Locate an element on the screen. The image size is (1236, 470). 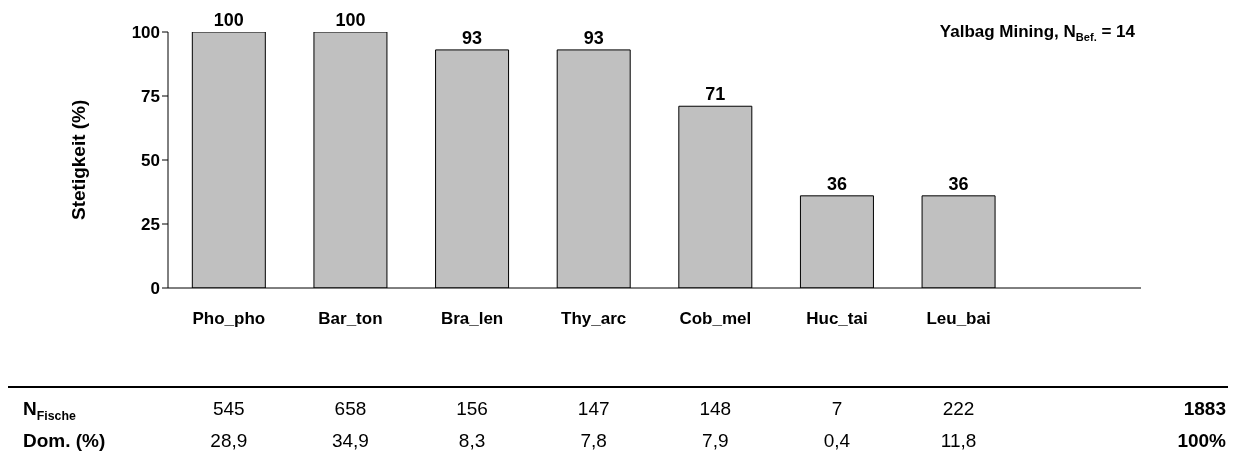
x-tick-label: Pho_pho is located at coordinates (229, 319).